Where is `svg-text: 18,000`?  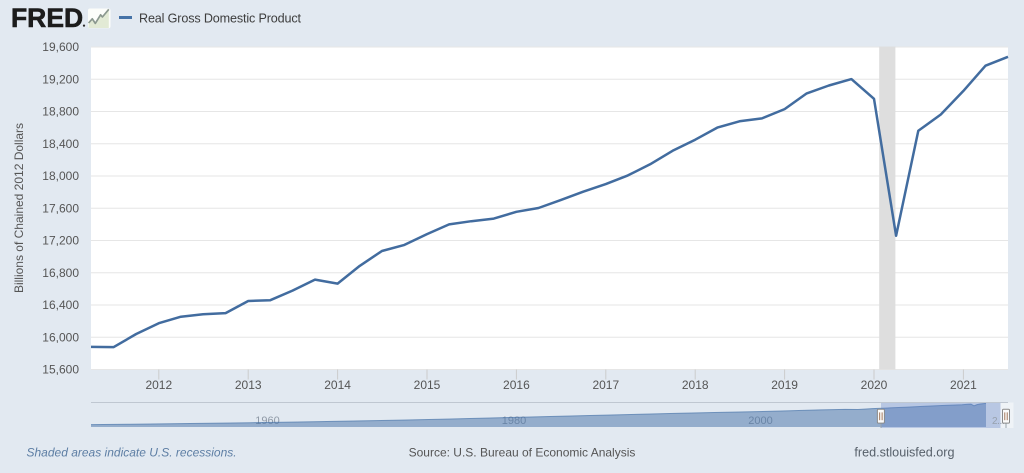
svg-text: 18,000 is located at coordinates (60, 176).